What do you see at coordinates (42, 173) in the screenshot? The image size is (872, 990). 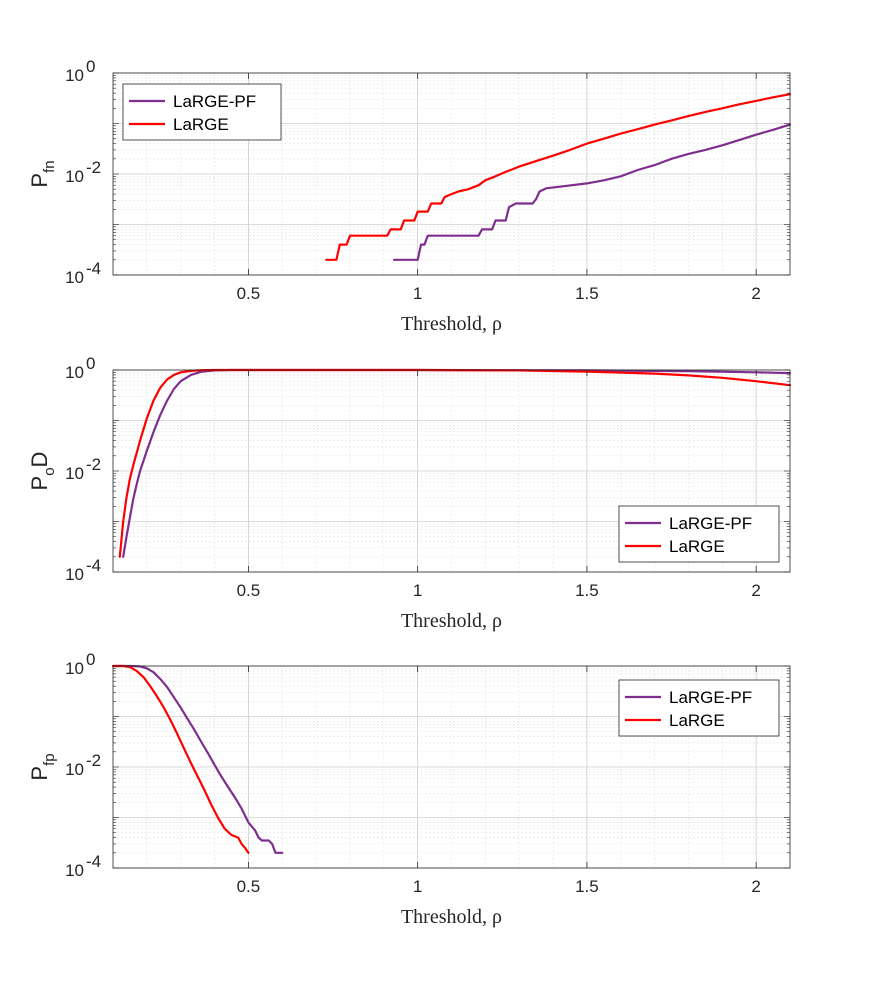 I see `y-axis-label: Pfn` at bounding box center [42, 173].